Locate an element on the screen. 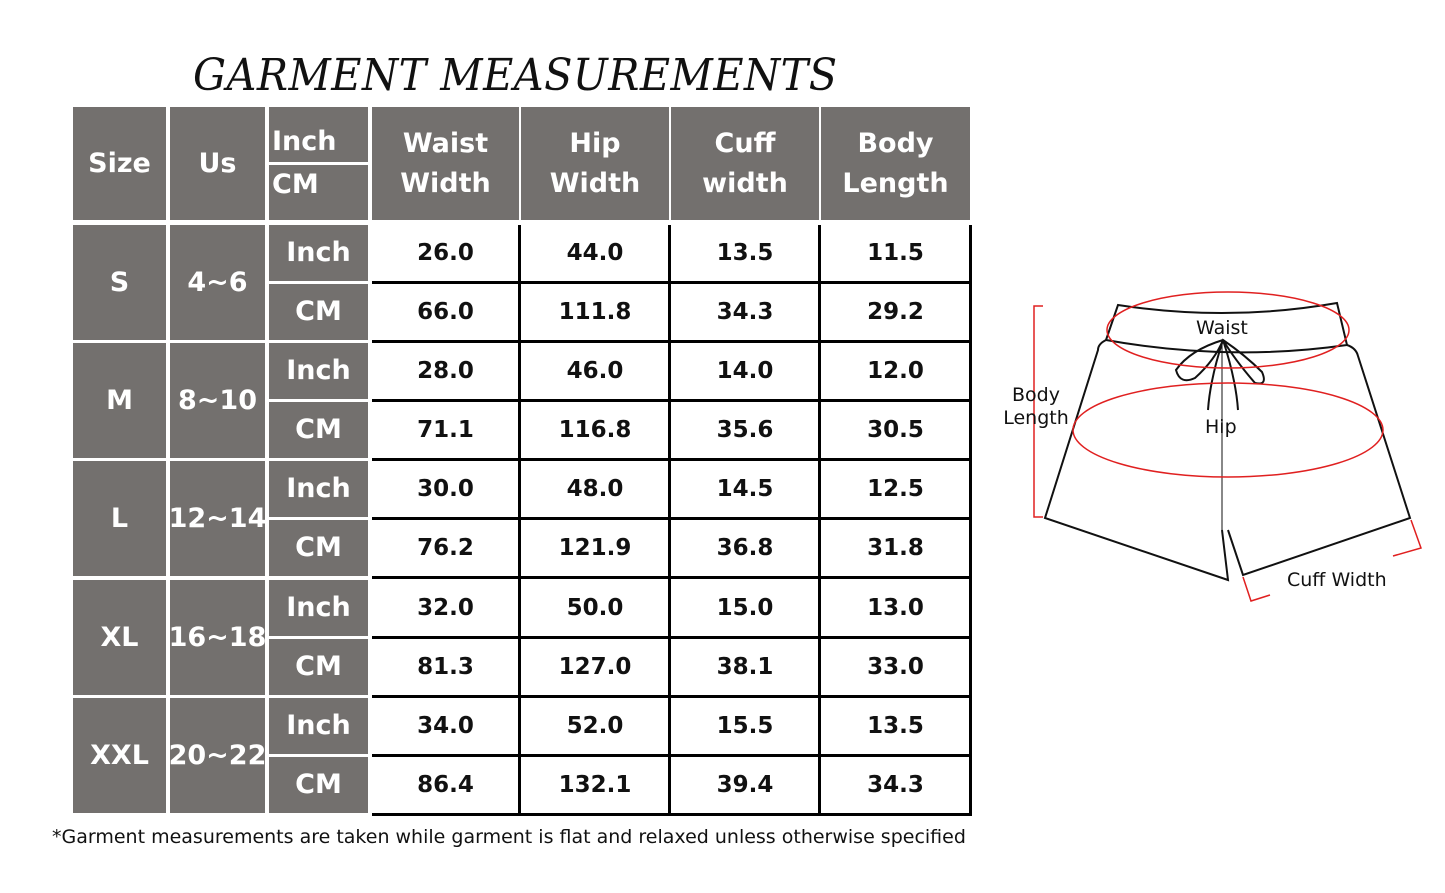 The width and height of the screenshot is (1445, 893). size-cell: L is located at coordinates (119, 518).